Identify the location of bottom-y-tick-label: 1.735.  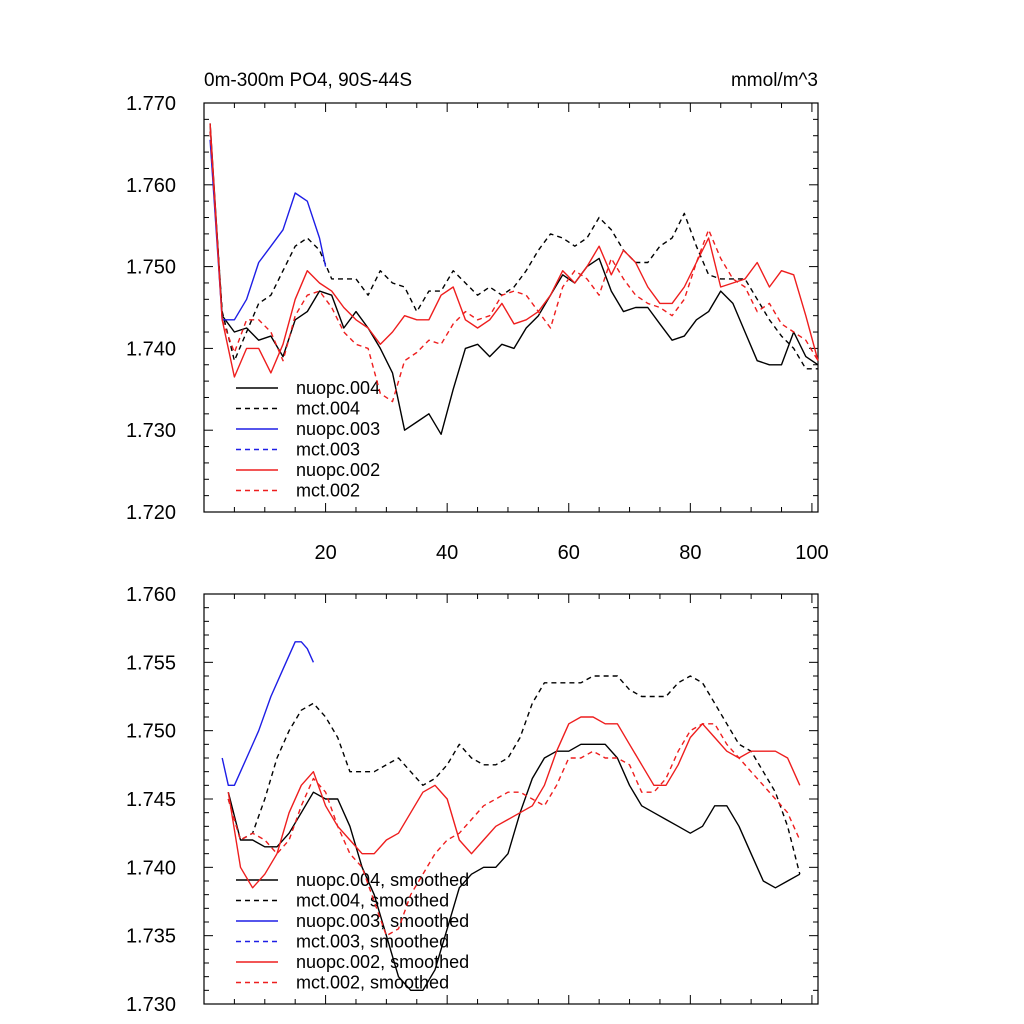
(151, 937).